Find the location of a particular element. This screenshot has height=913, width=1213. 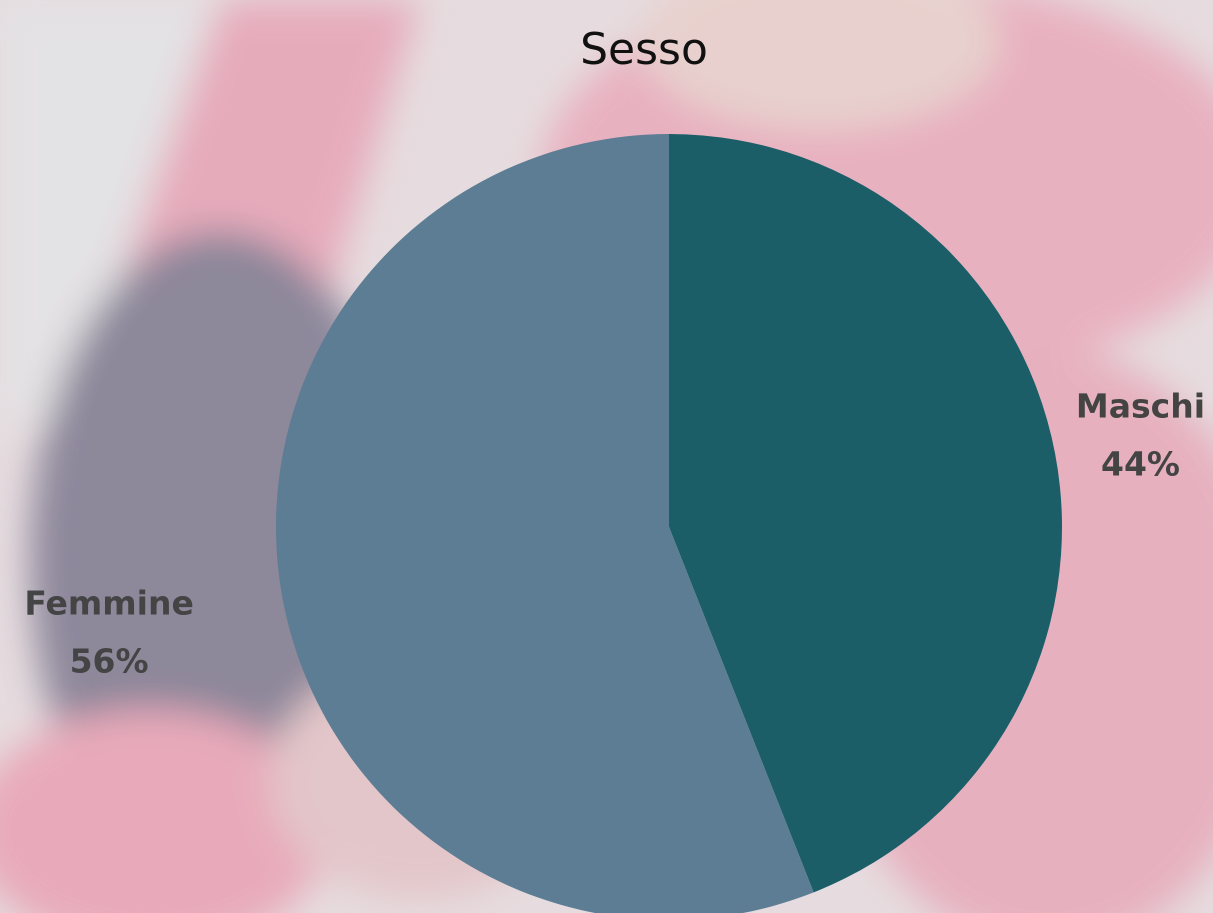

chart-title: Sesso is located at coordinates (644, 49).